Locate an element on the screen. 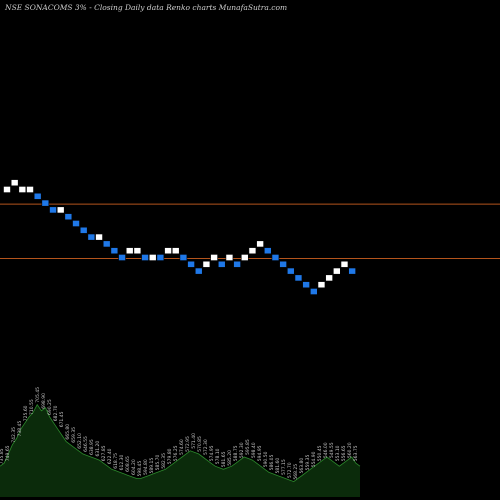 The height and width of the screenshot is (500, 500). volume-label: 581.65 is located at coordinates (224, 459).